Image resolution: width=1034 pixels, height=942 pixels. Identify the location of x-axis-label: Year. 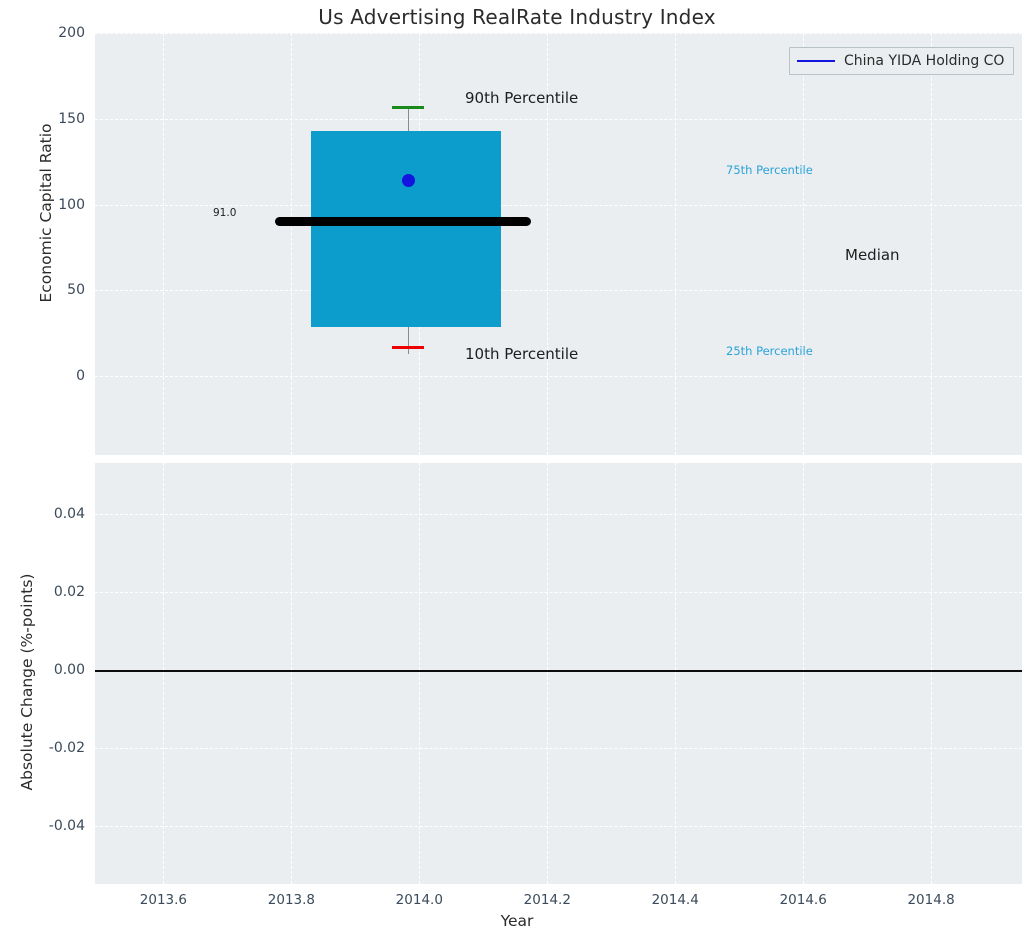
(517, 921).